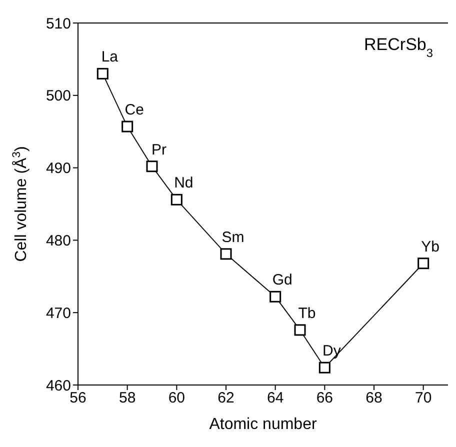  I want to click on x-tick-label: 58, so click(127, 398).